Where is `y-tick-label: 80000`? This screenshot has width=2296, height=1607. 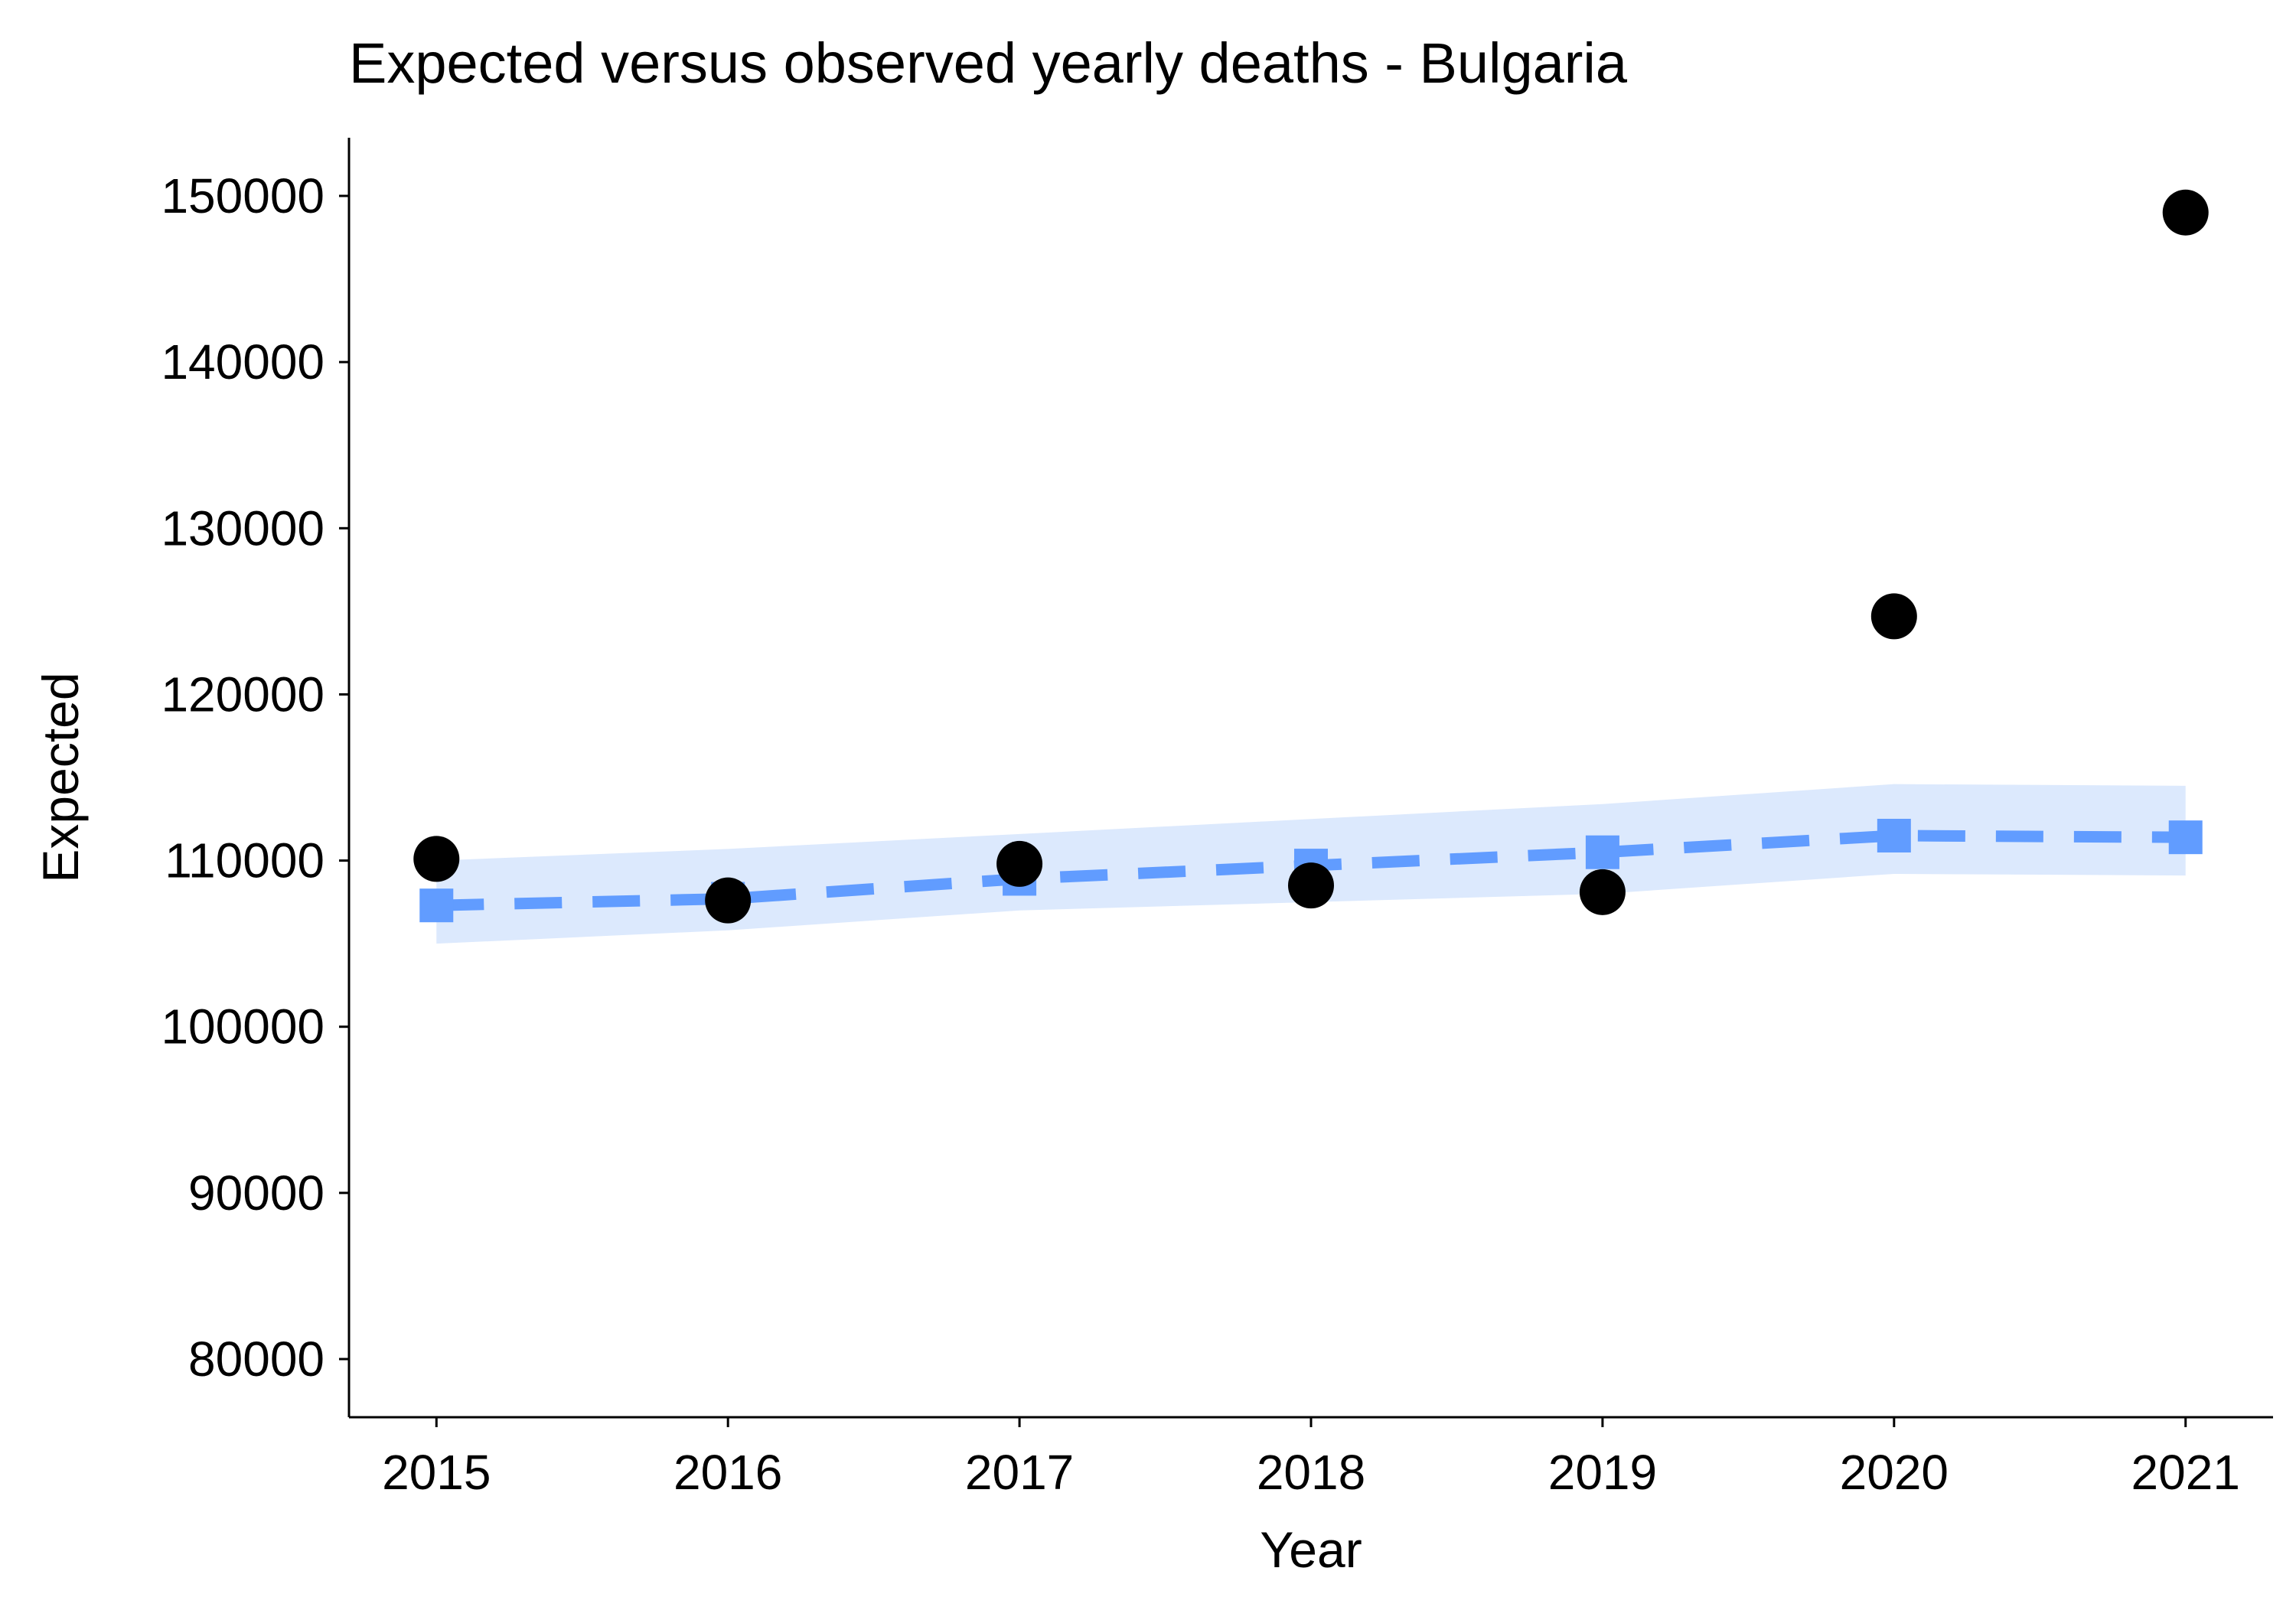
y-tick-label: 80000 is located at coordinates (256, 1359).